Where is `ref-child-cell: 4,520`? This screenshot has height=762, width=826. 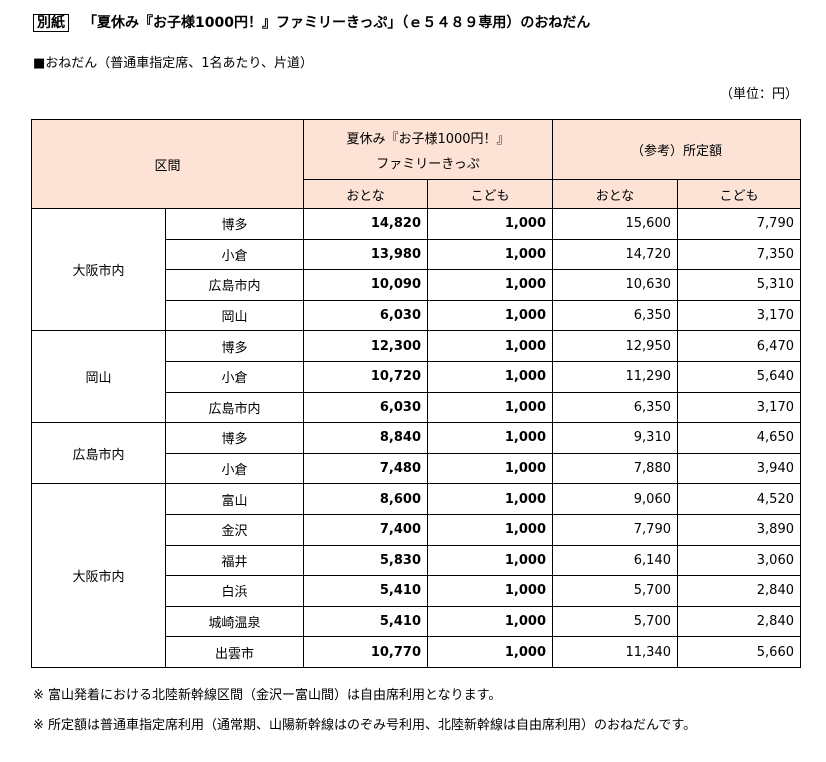
ref-child-cell: 4,520 is located at coordinates (739, 499).